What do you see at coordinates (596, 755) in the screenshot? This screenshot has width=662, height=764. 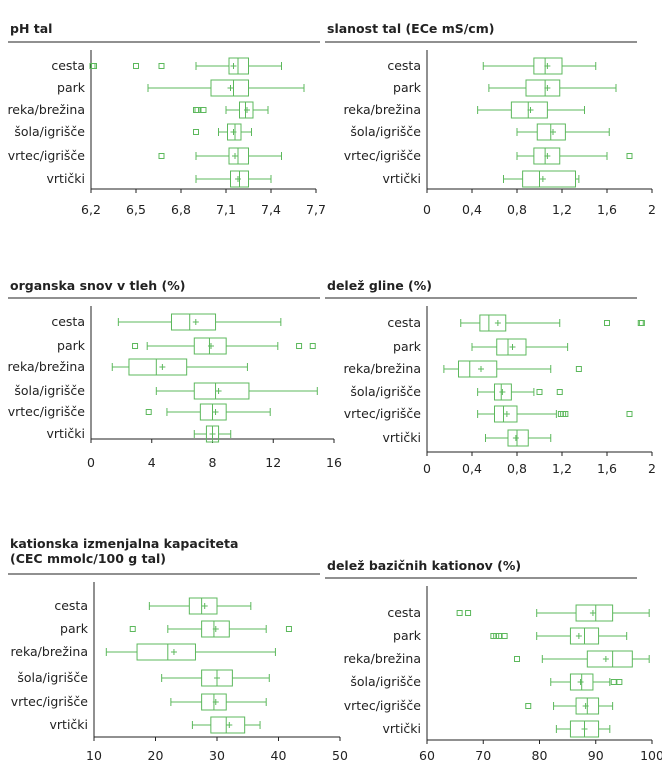 I see `x-tick-label: 90` at bounding box center [596, 755].